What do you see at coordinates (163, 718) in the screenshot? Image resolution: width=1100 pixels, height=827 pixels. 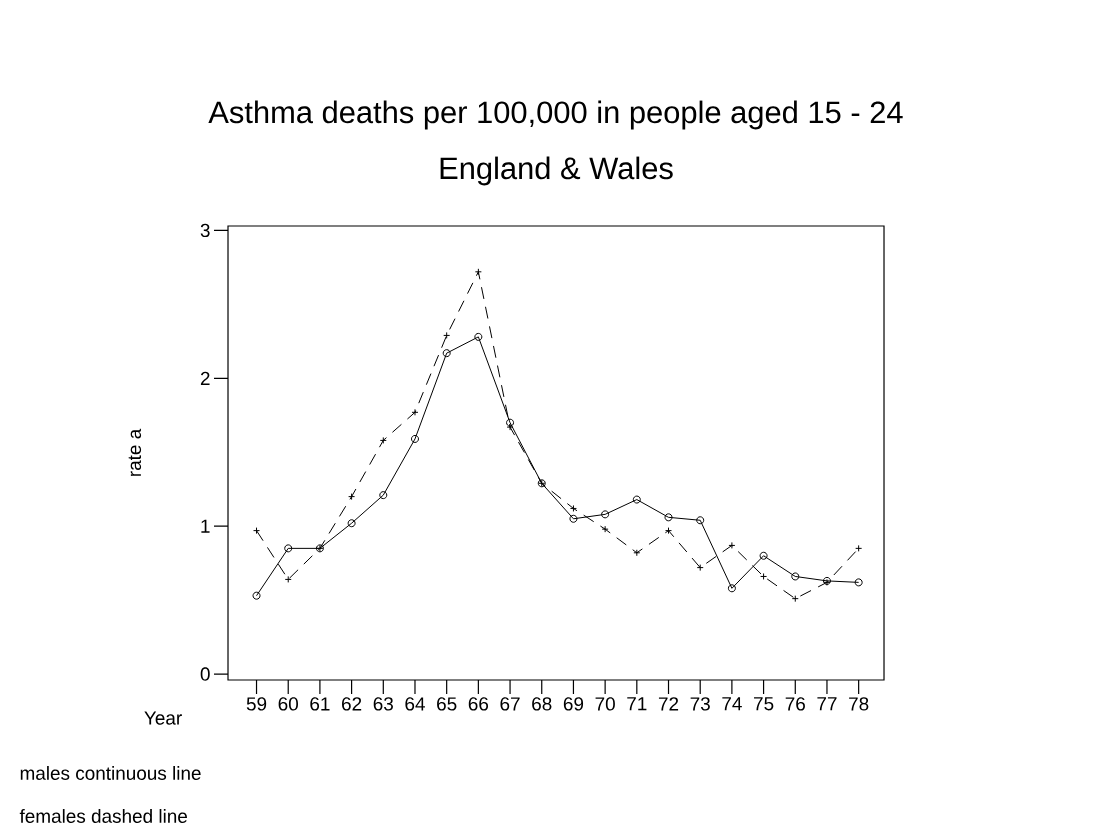 I see `x-axis-title: Year` at bounding box center [163, 718].